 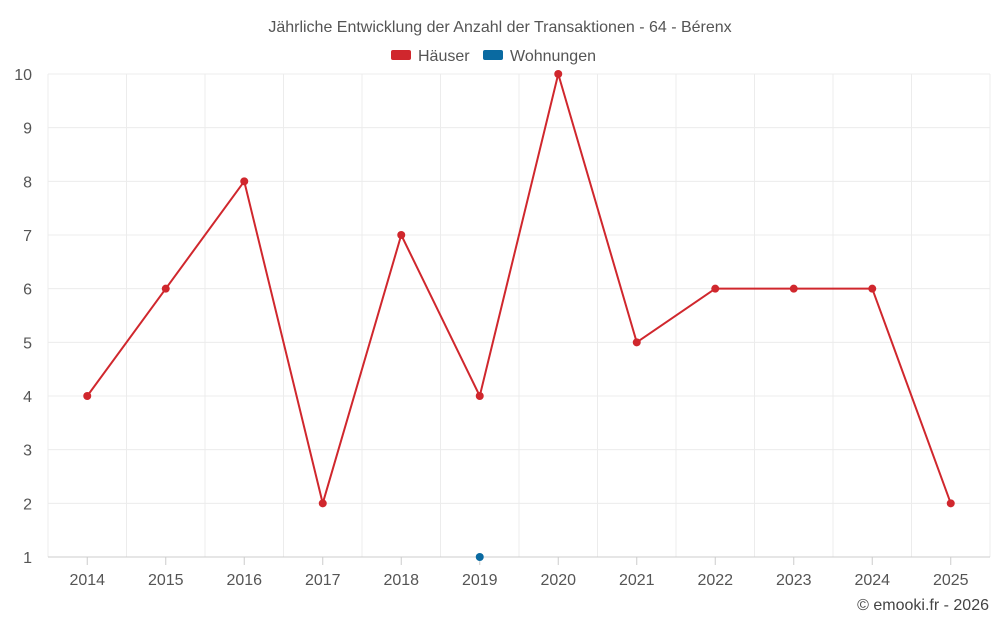 I want to click on data-point-haeuser-2014, so click(x=87, y=396).